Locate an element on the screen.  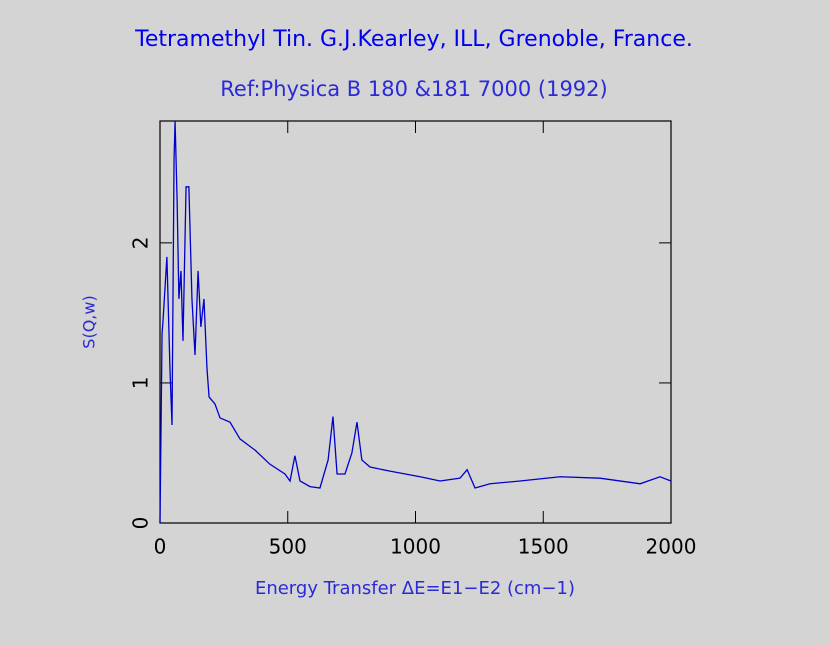
x-tick-label: 500 is located at coordinates (288, 547).